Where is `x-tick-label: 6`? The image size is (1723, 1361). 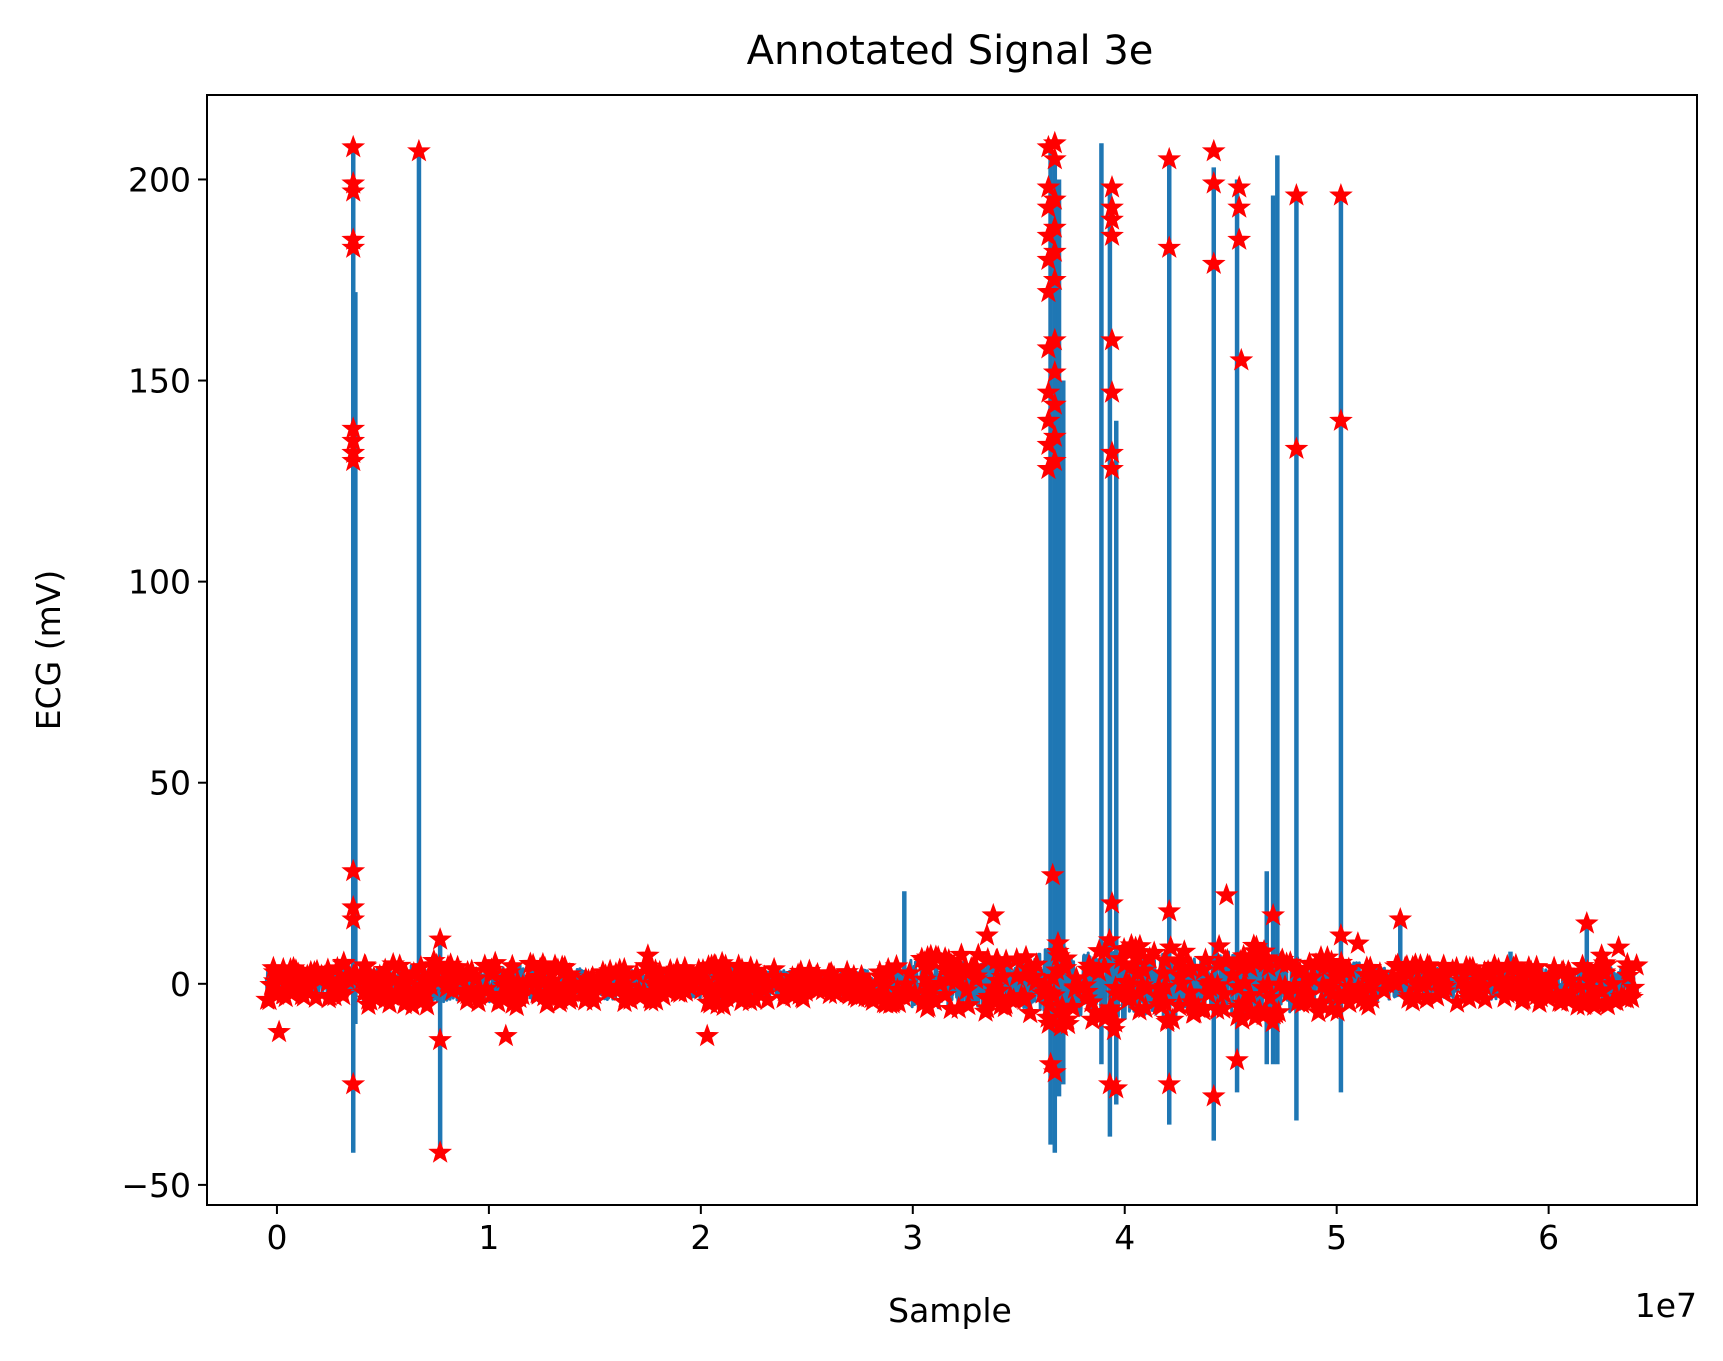
x-tick-label: 6 is located at coordinates (1548, 1237).